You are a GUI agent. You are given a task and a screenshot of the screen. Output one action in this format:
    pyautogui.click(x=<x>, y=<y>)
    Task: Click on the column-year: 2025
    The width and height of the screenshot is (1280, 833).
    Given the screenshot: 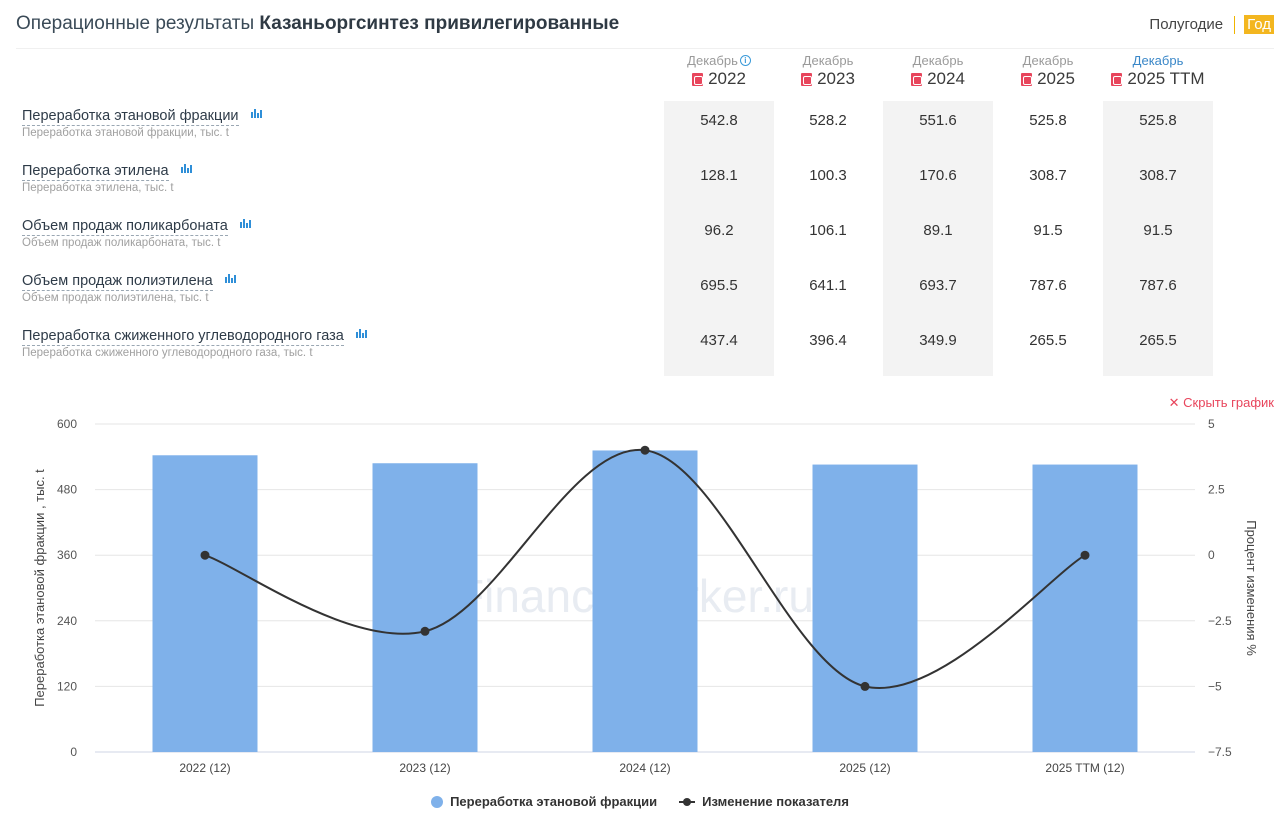 What is the action you would take?
    pyautogui.click(x=1048, y=79)
    